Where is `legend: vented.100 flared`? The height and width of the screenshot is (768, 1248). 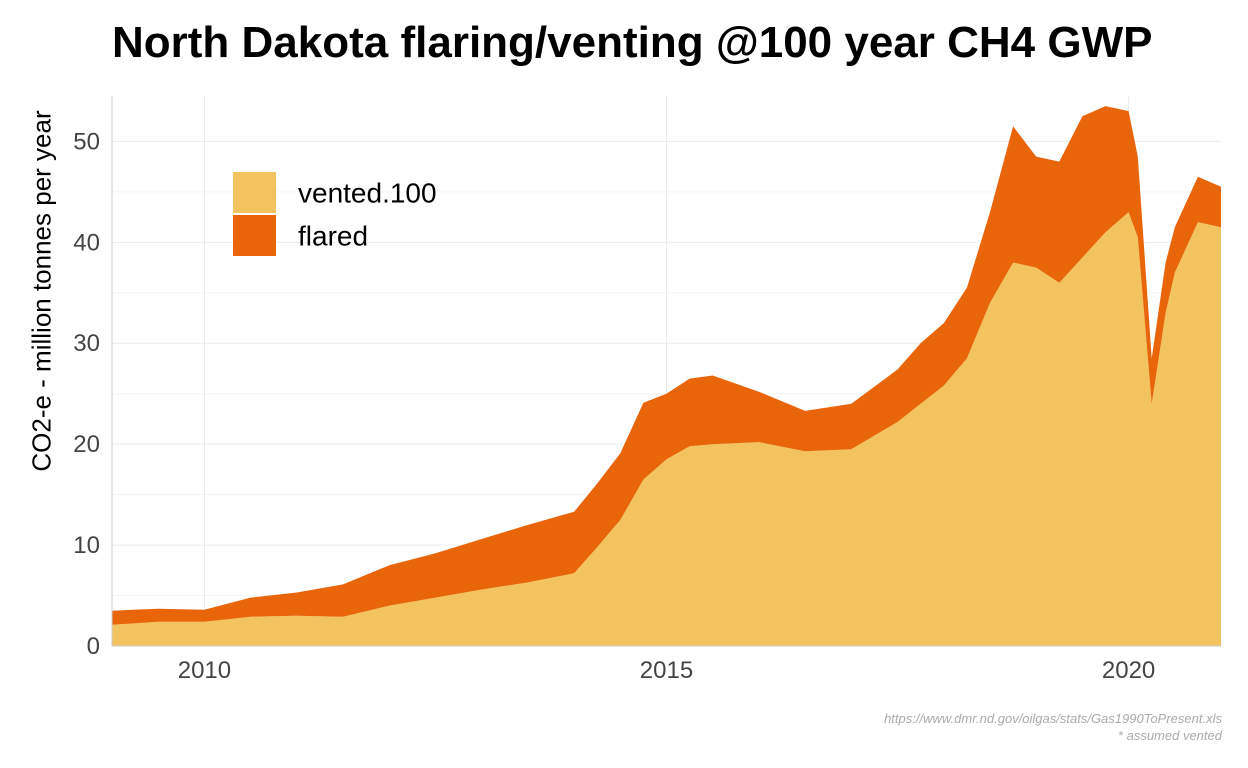 legend: vented.100 flared is located at coordinates (335, 214).